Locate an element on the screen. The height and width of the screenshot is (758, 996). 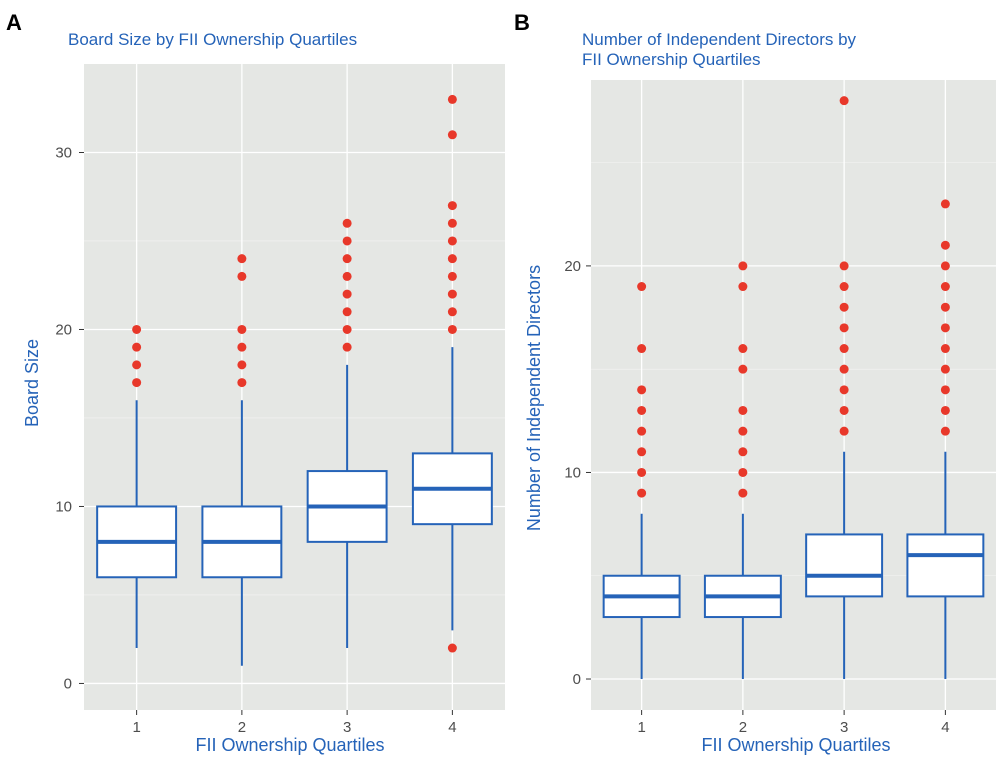
panel-a-x-tick-label: 1 is located at coordinates (136, 727).